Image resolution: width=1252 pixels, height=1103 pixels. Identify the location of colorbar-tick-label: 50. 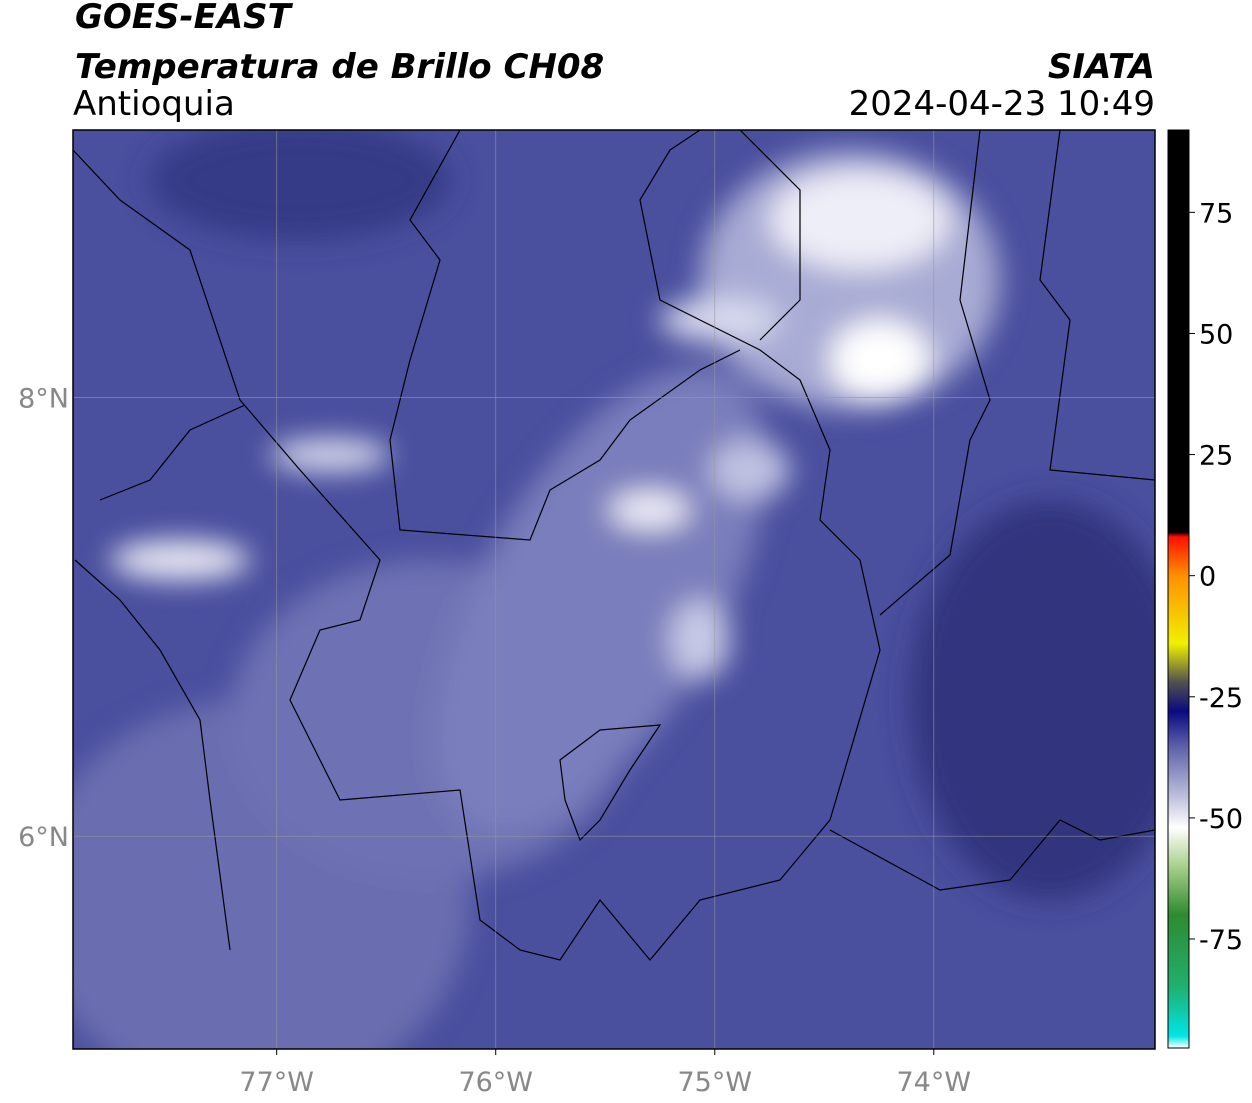
(1216, 334).